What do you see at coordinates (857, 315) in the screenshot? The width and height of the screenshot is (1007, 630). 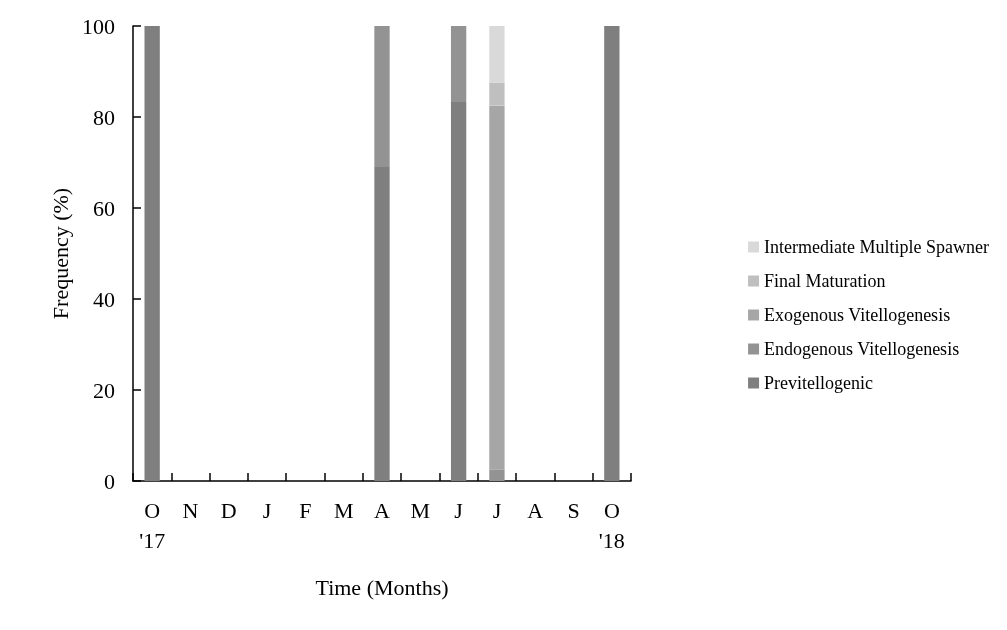 I see `legend-label: Exogenous Vitellogenesis` at bounding box center [857, 315].